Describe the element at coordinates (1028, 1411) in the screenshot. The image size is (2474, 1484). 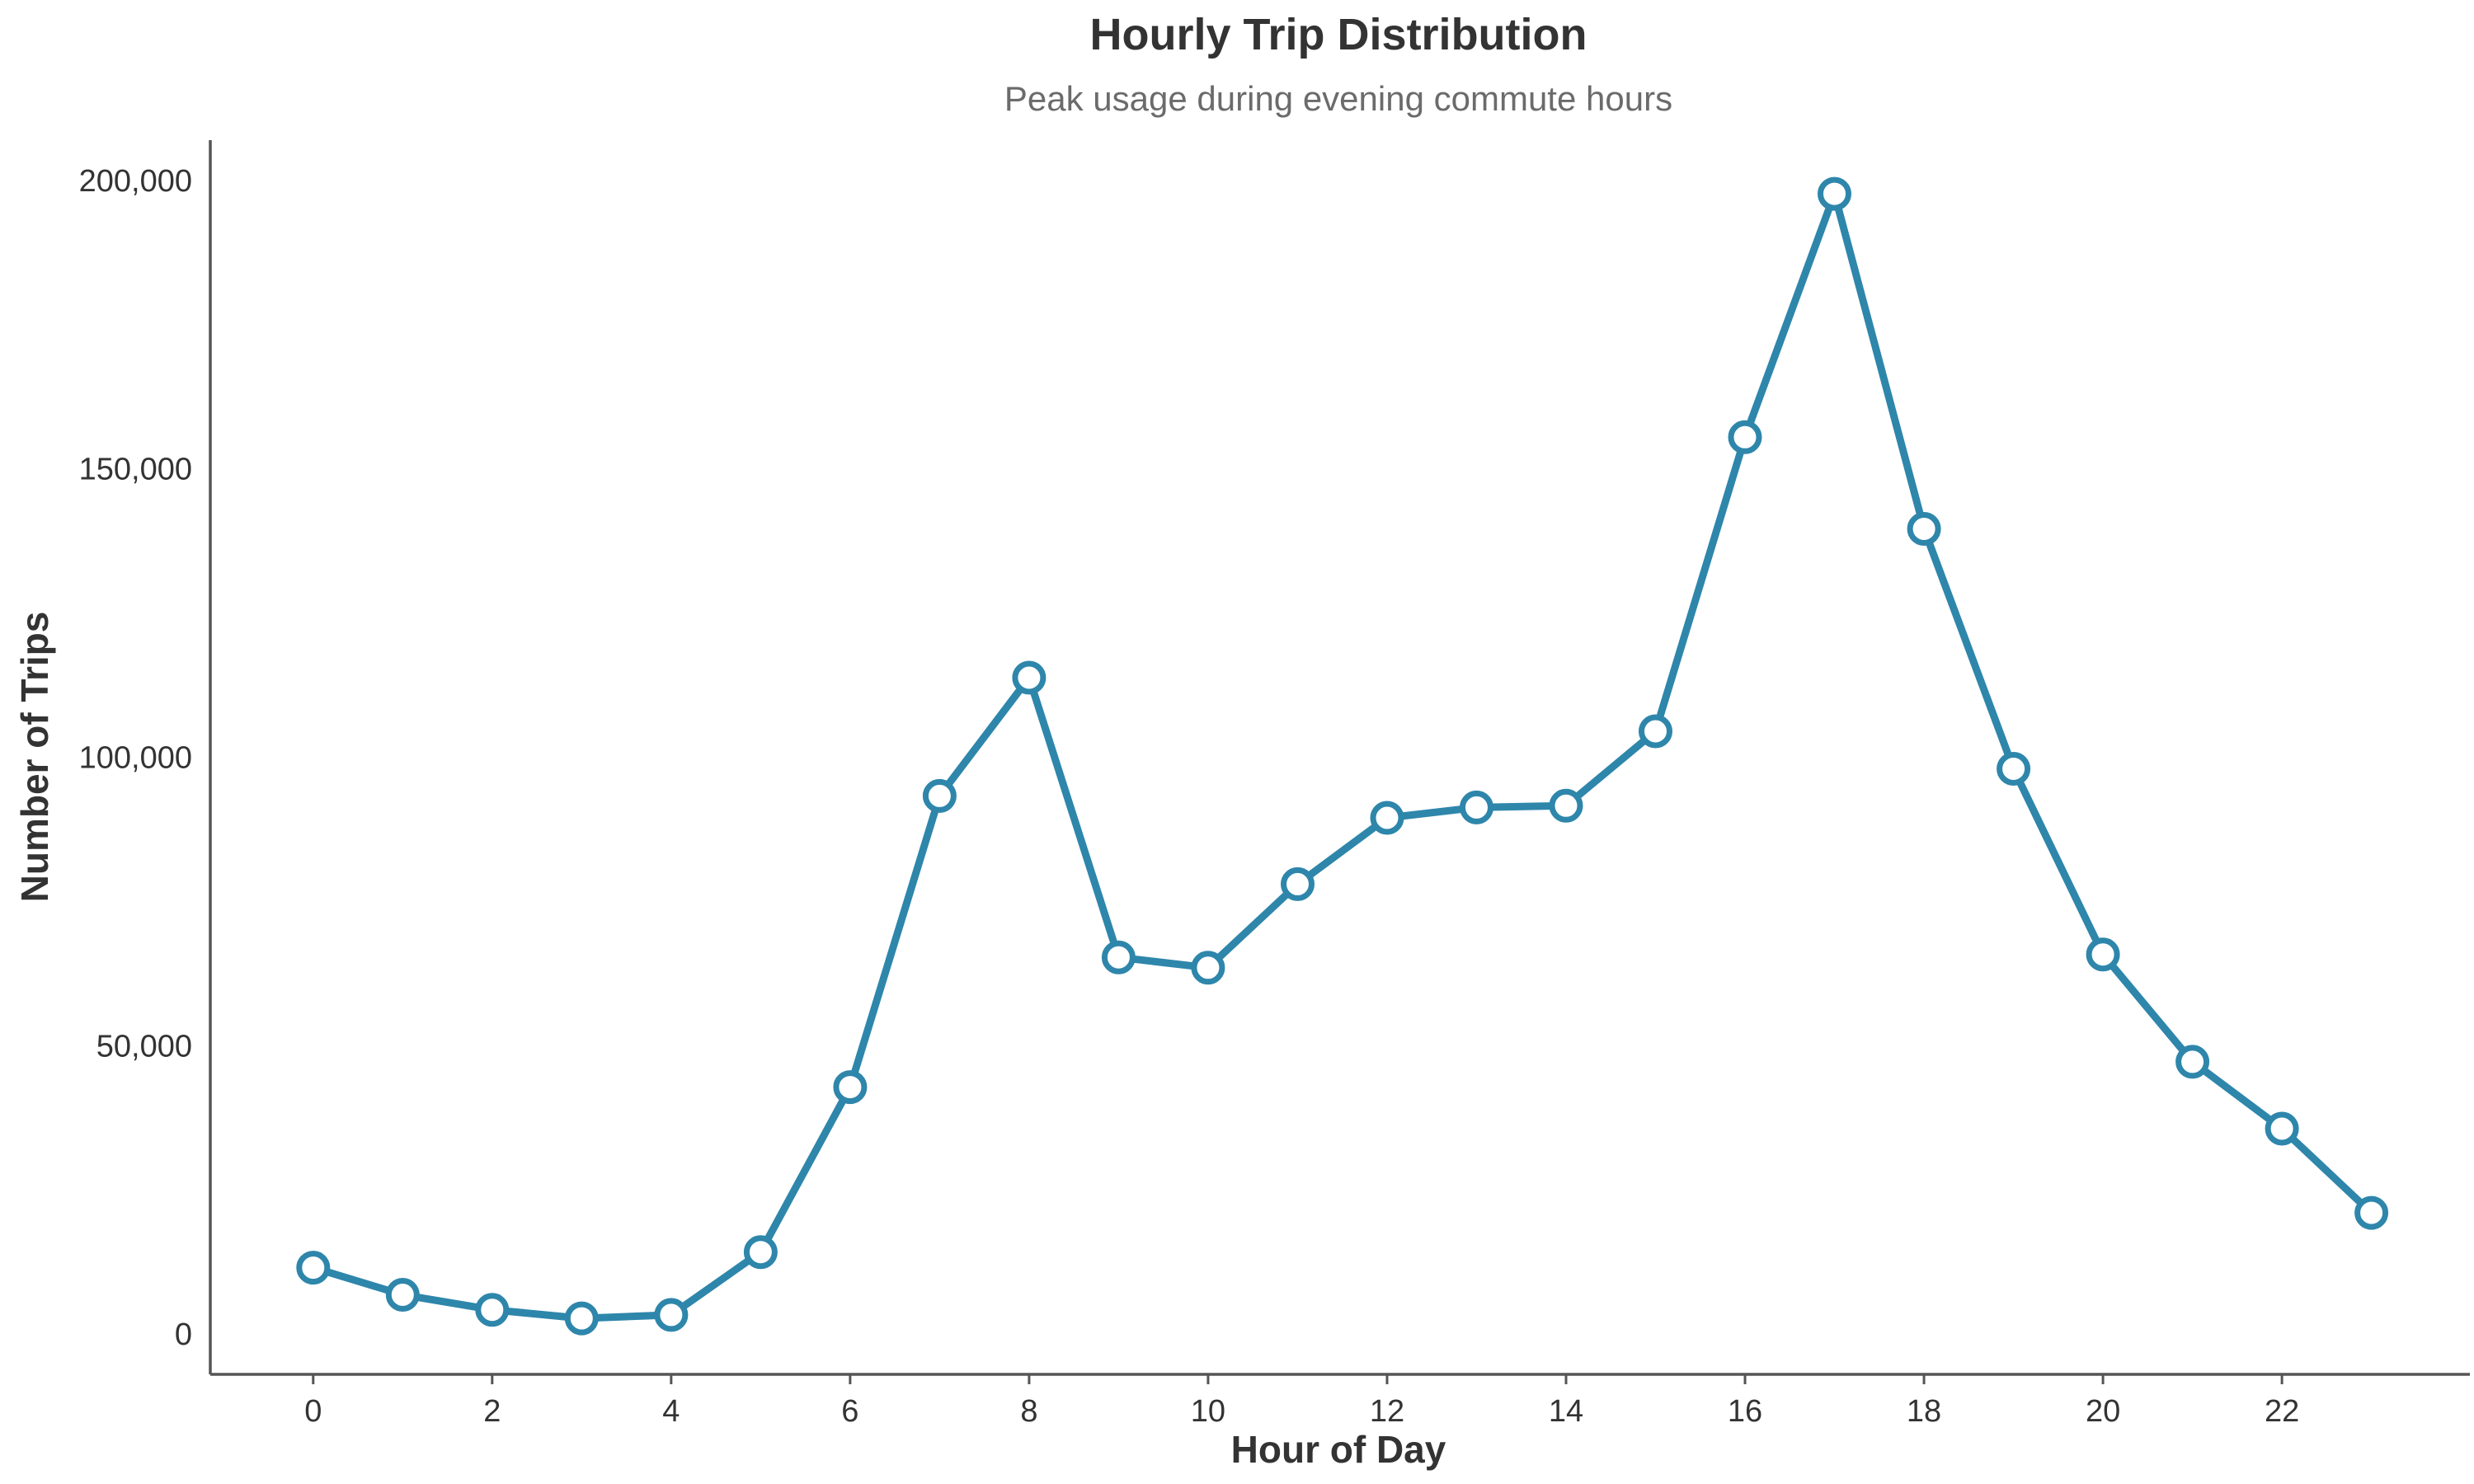
I see `x-tick-label: 8` at that location.